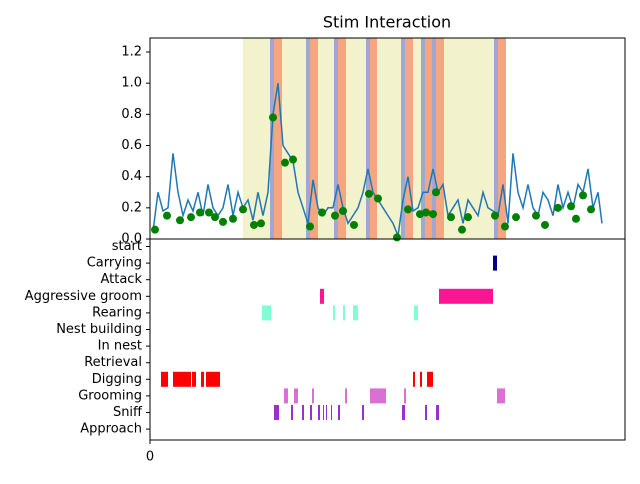 The width and height of the screenshot is (640, 484). What do you see at coordinates (150, 457) in the screenshot?
I see `x-tick-label: 0` at bounding box center [150, 457].